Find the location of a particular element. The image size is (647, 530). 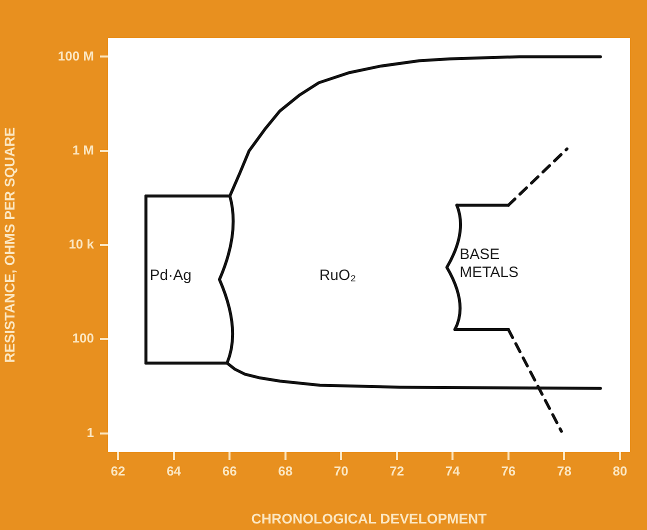

x-tick-label: 68 is located at coordinates (285, 470).